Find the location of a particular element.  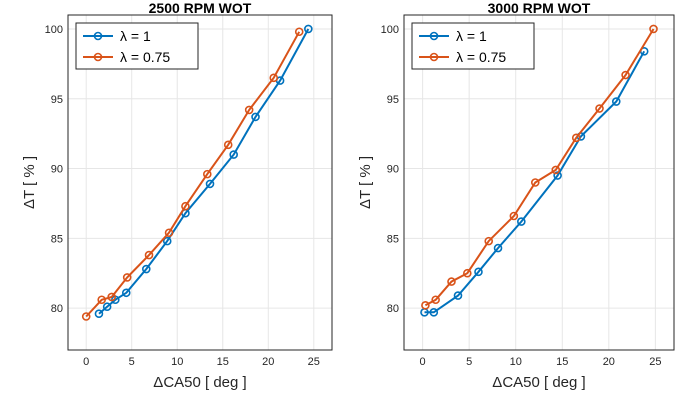

chart-title: 2500 RPM WOT is located at coordinates (200, 8).